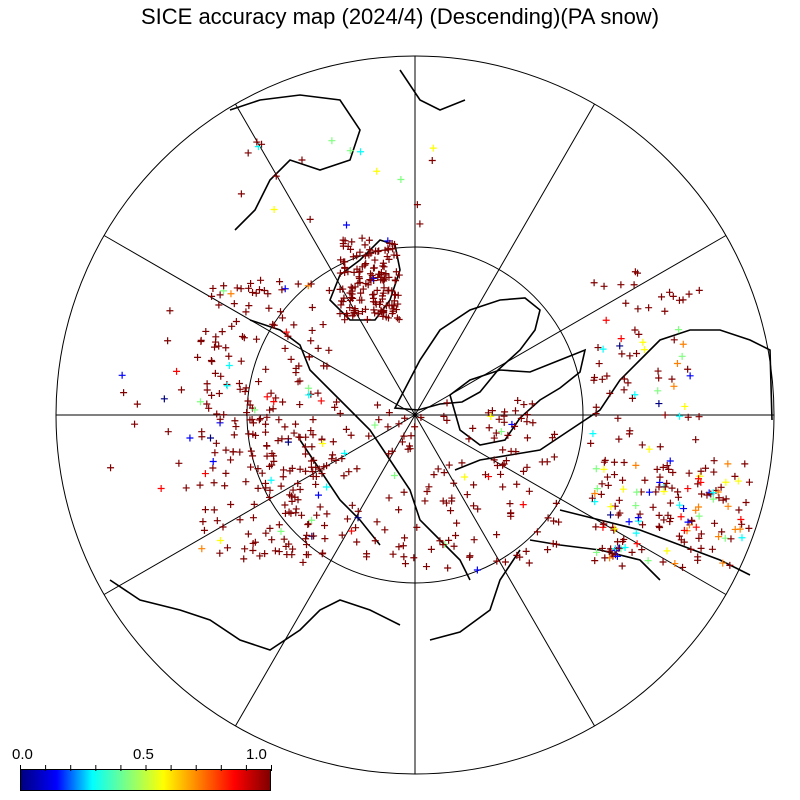  What do you see at coordinates (545, 590) in the screenshot?
I see `alaska-coast` at bounding box center [545, 590].